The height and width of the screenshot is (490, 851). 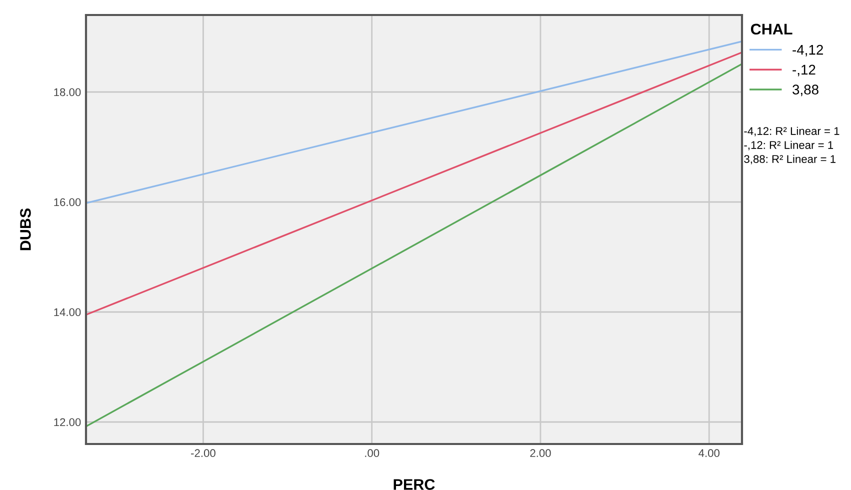 What do you see at coordinates (540, 453) in the screenshot?
I see `x-tick-label: 2.00` at bounding box center [540, 453].